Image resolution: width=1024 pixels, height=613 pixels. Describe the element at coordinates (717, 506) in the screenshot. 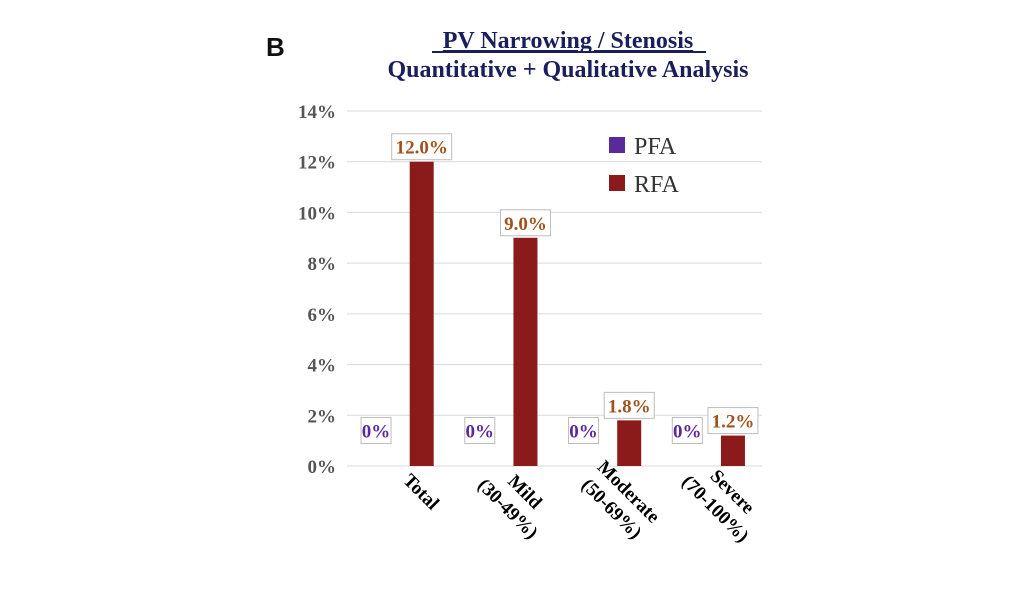

I see `x-tick-label: Severe(70-100%)` at that location.